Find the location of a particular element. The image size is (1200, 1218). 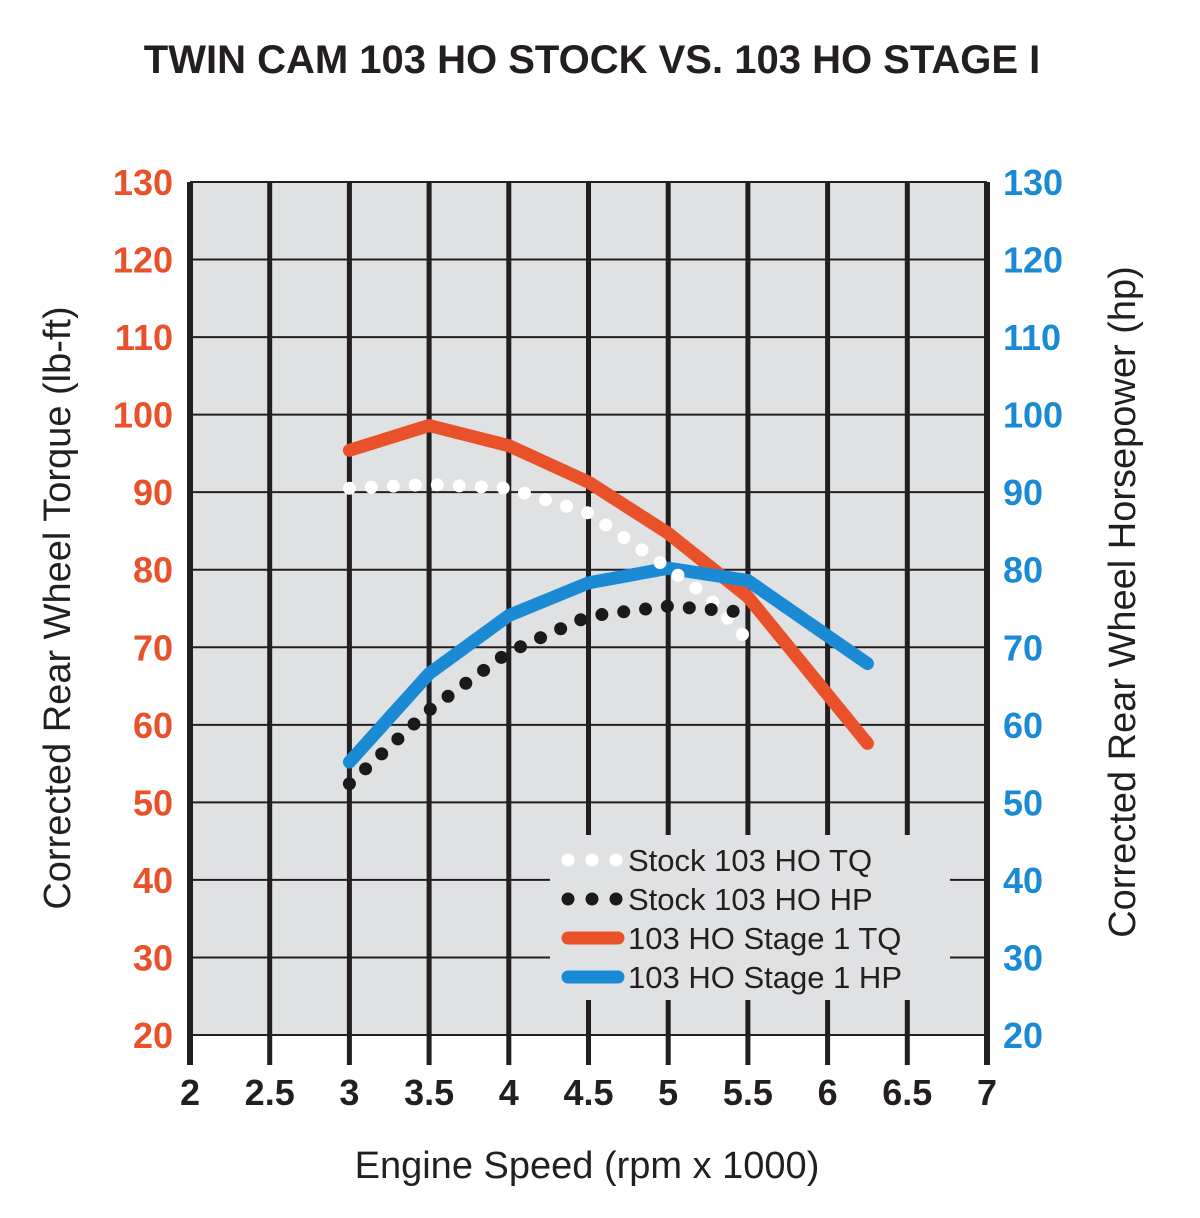

x-tick-label: 6 is located at coordinates (828, 1092).